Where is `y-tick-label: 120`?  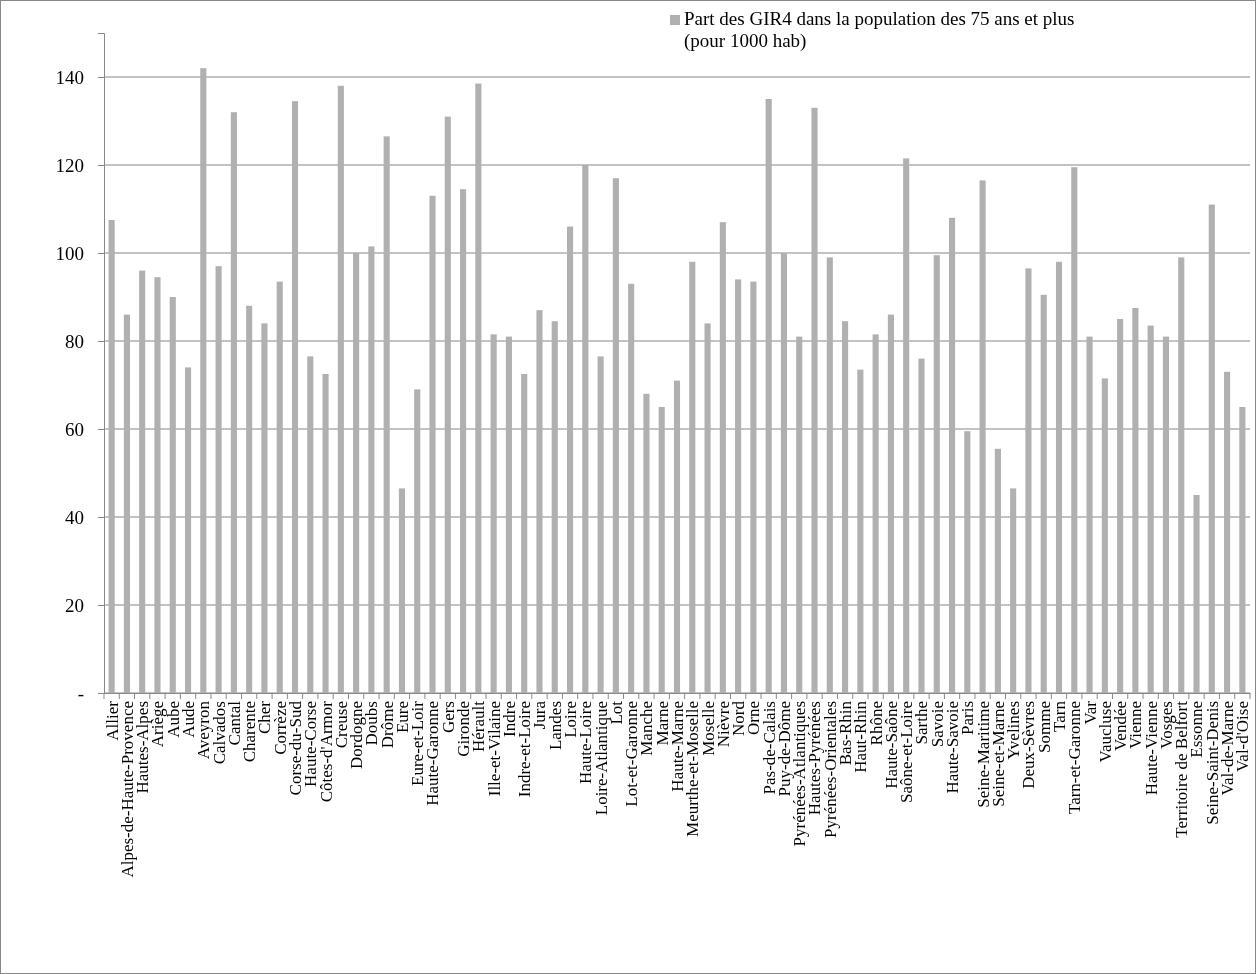 y-tick-label: 120 is located at coordinates (69, 165).